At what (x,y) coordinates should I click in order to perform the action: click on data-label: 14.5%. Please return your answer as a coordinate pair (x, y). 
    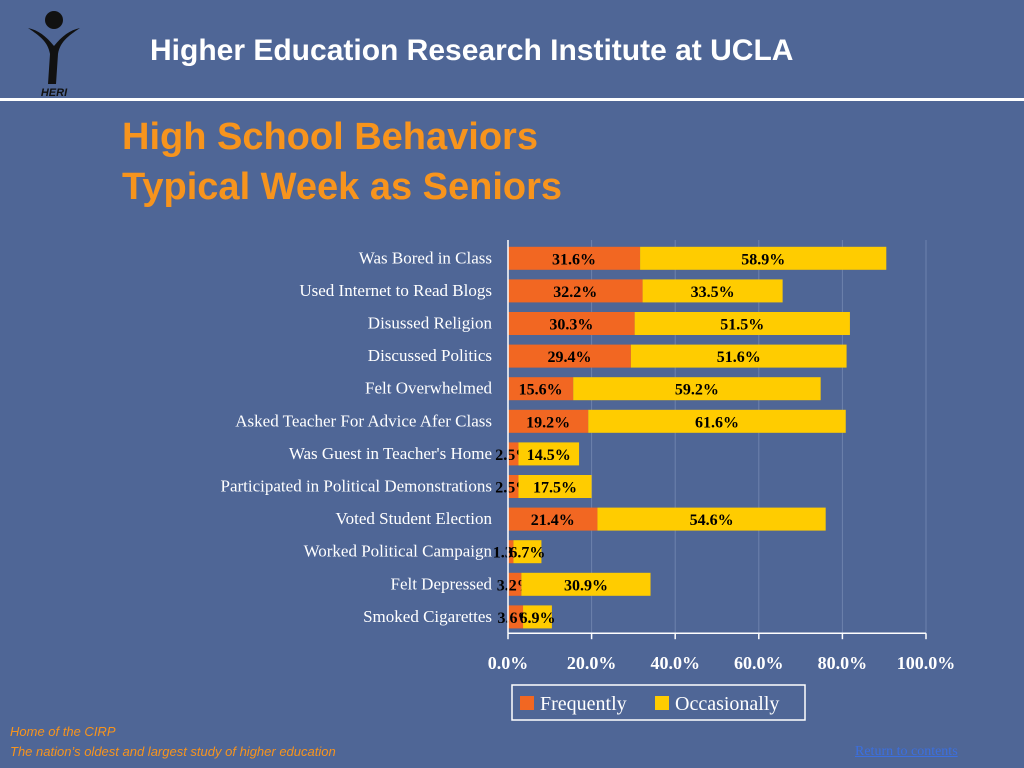
    Looking at the image, I should click on (549, 455).